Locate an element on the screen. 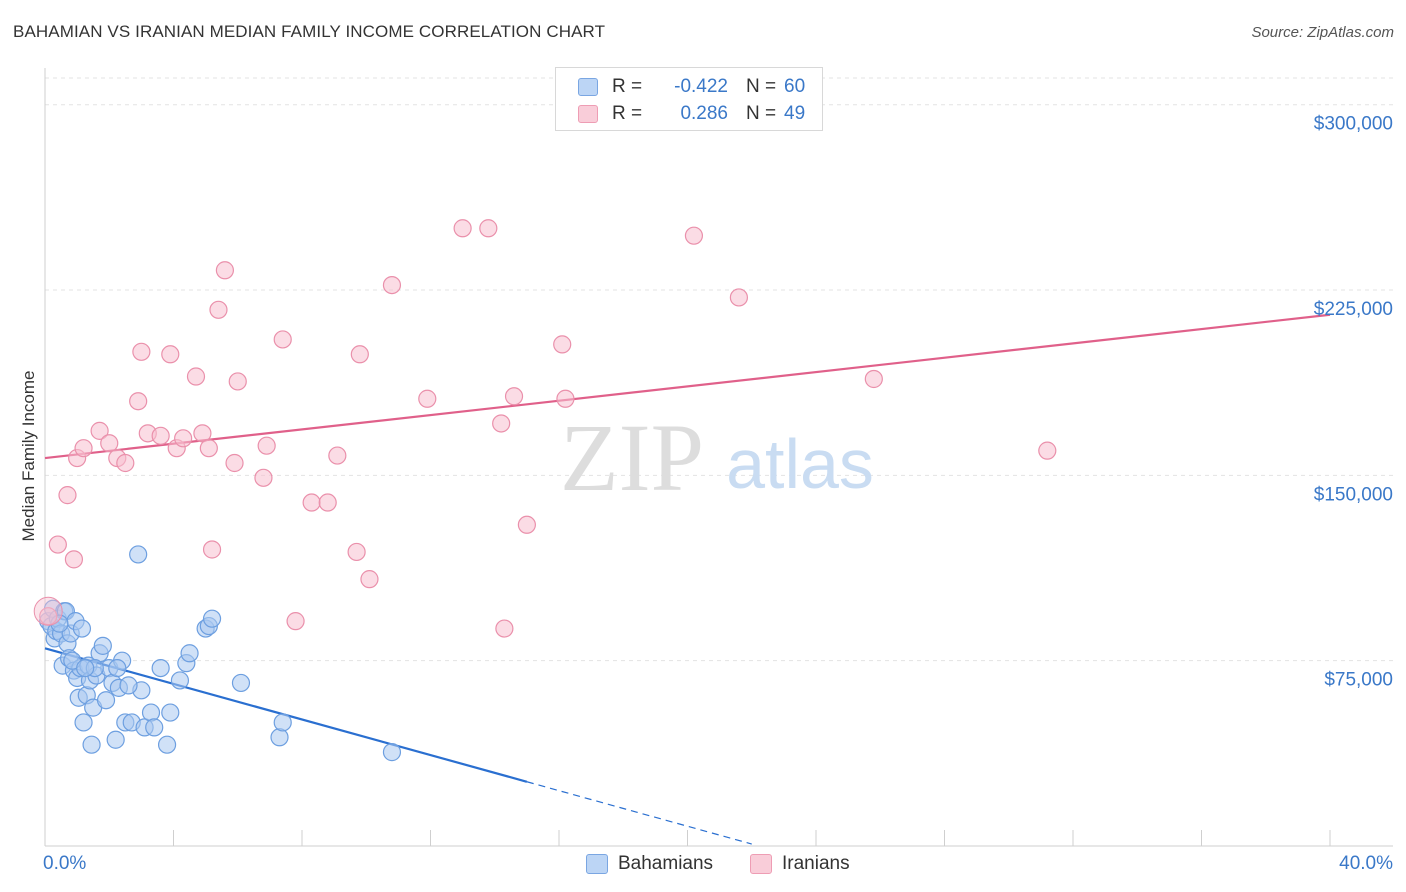 Image resolution: width=1406 pixels, height=892 pixels. y-axis-label: Median Family Income is located at coordinates (28, 455).